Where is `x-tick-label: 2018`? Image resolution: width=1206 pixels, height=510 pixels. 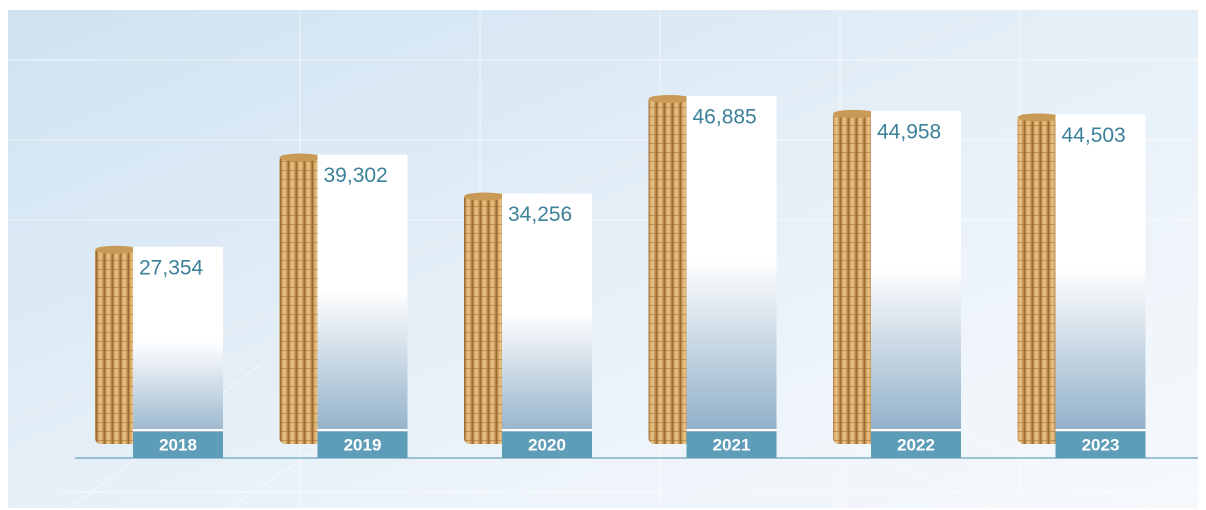 x-tick-label: 2018 is located at coordinates (178, 444).